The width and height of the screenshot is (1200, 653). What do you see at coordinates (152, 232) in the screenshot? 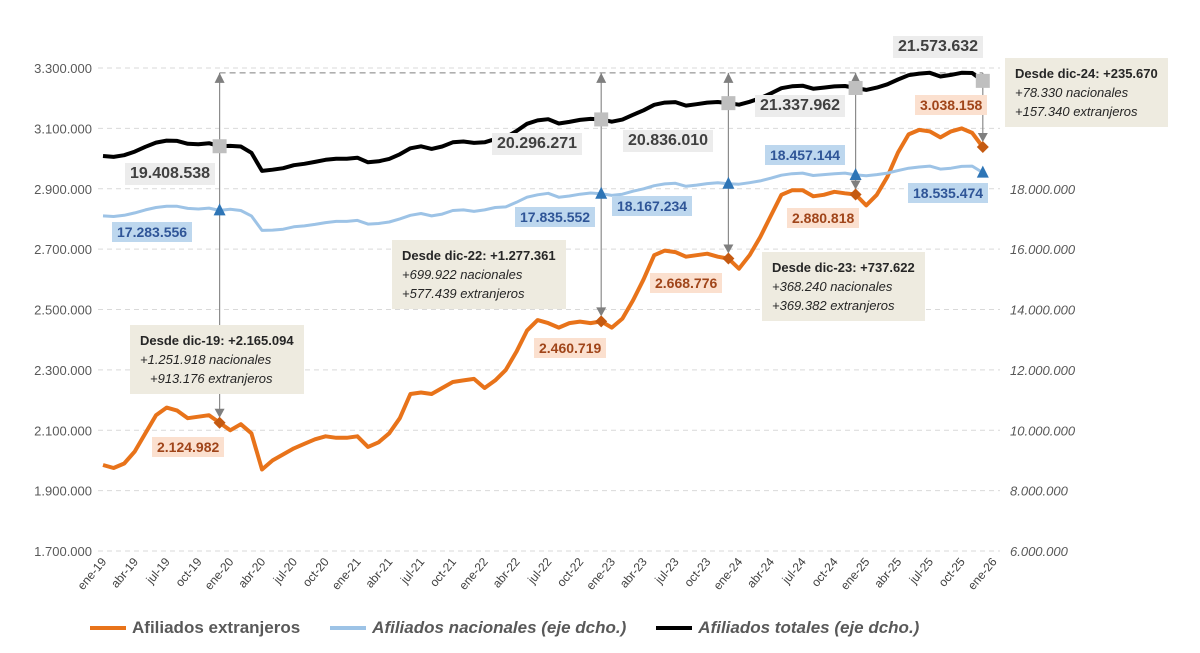
I see `label-nac-dic19: 17.283.556` at bounding box center [152, 232].